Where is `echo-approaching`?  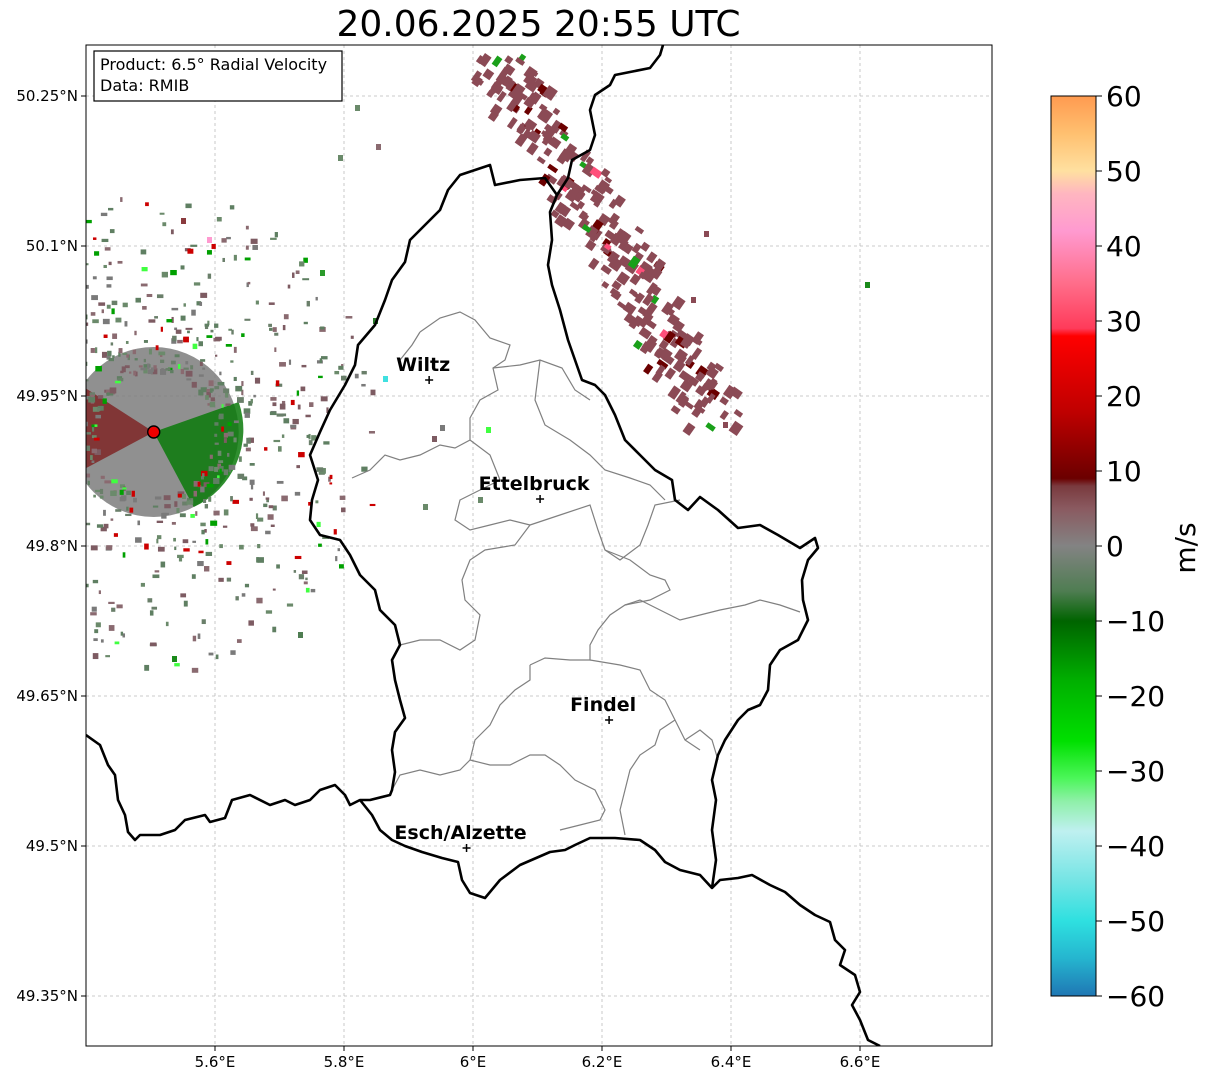 echo-approaching is located at coordinates (198, 454).